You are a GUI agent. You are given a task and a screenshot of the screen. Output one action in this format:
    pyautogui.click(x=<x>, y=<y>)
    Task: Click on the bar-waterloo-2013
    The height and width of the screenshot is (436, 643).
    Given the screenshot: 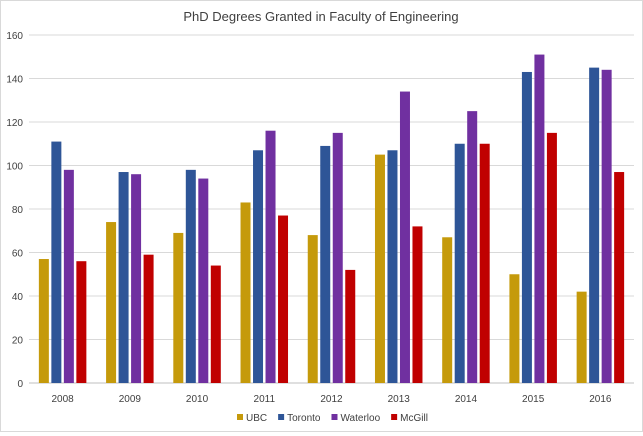 What is the action you would take?
    pyautogui.click(x=404, y=237)
    